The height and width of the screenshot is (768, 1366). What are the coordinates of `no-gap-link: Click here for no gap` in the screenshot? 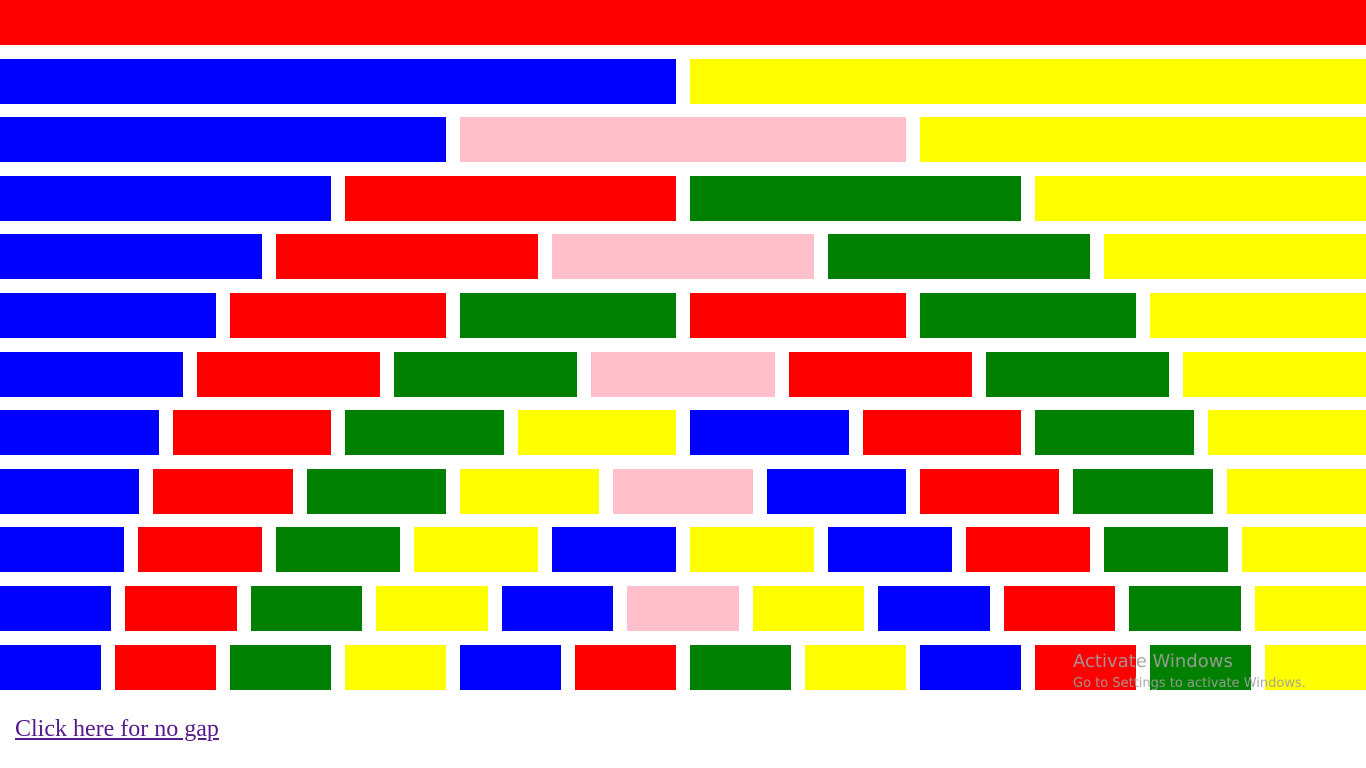 It's located at (117, 729).